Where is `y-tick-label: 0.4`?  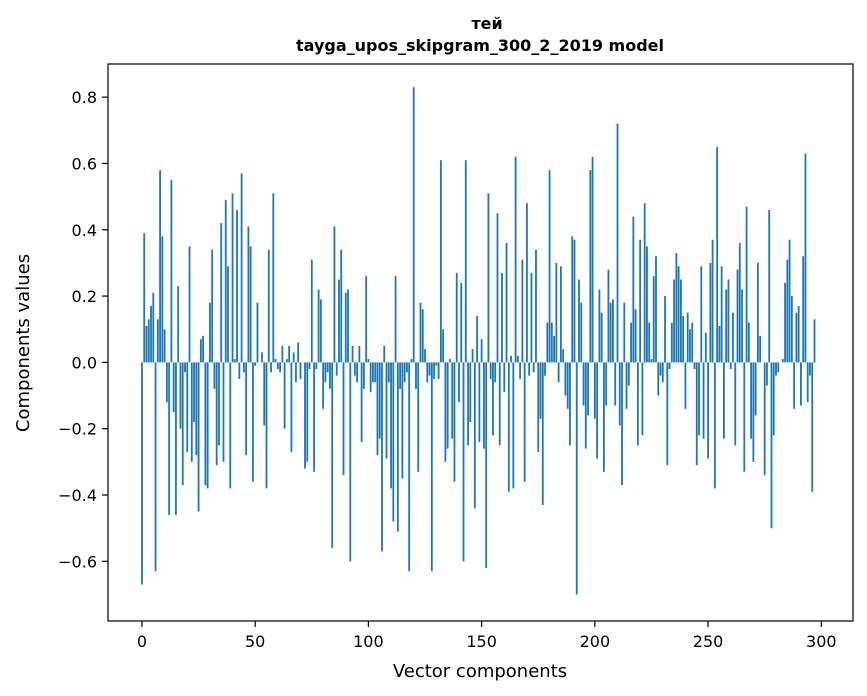
y-tick-label: 0.4 is located at coordinates (84, 230).